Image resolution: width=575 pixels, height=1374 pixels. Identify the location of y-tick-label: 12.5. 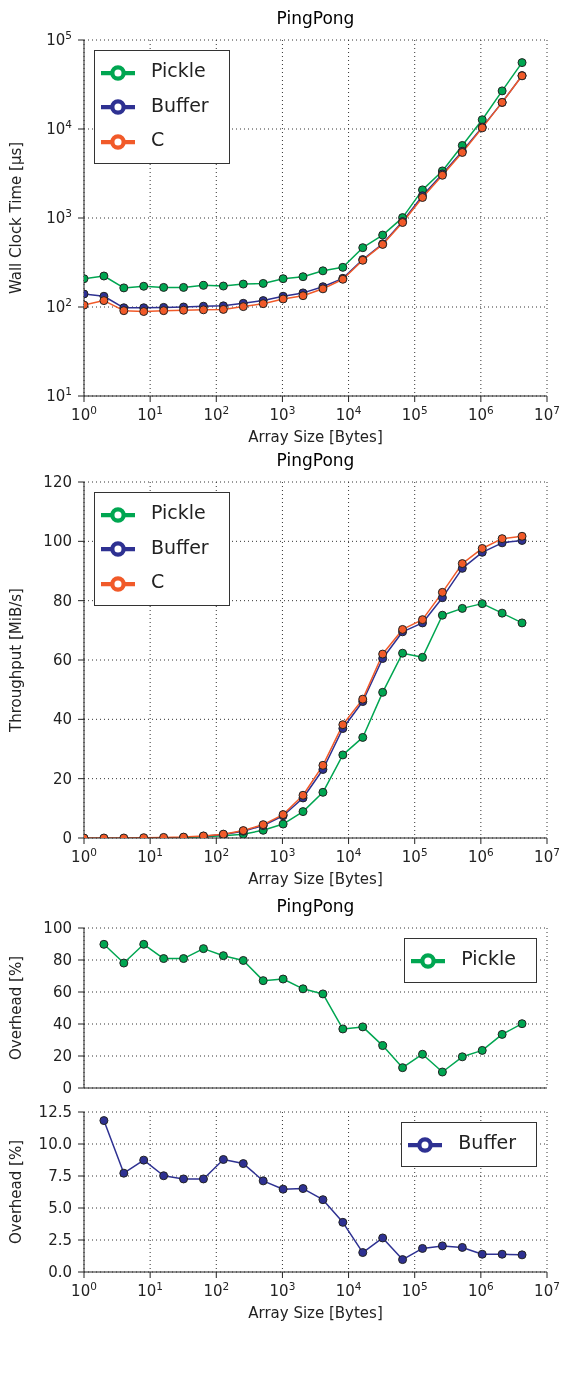
(55, 1112).